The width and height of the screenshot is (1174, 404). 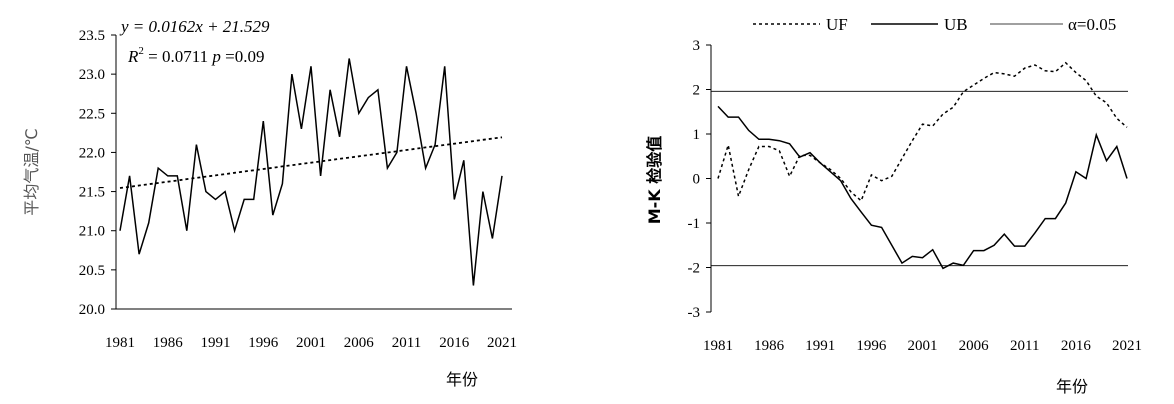 I want to click on mk-x-tick-label: 1996, so click(x=871, y=346).